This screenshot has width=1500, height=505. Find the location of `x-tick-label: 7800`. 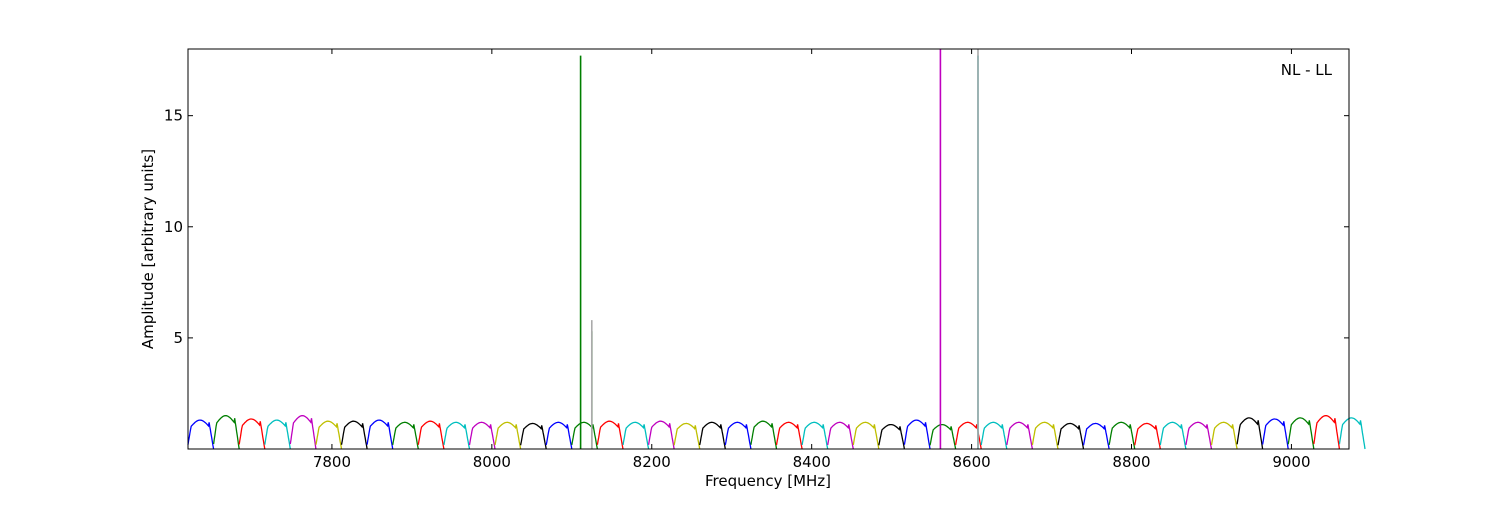

x-tick-label: 7800 is located at coordinates (332, 462).